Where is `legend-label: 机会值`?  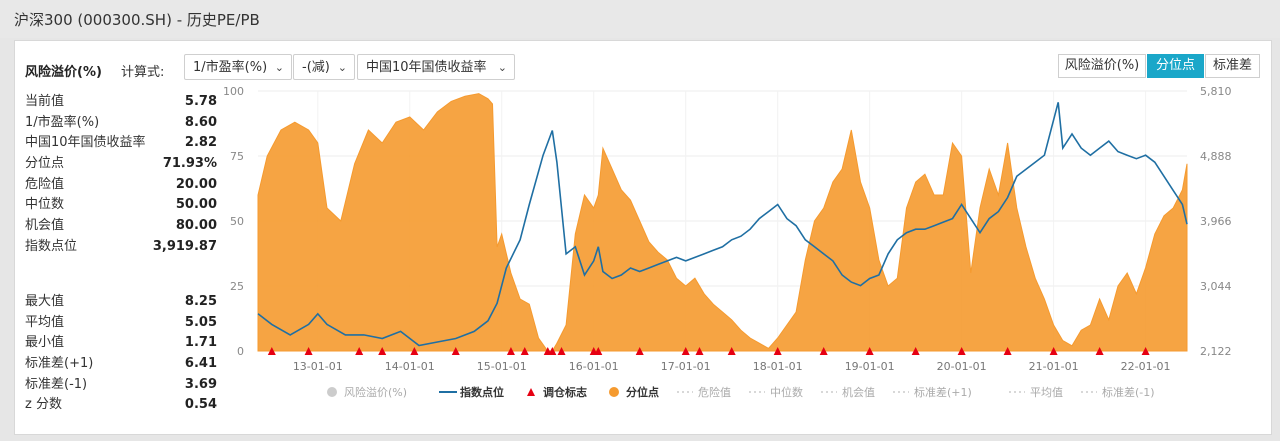 legend-label: 机会值 is located at coordinates (858, 392).